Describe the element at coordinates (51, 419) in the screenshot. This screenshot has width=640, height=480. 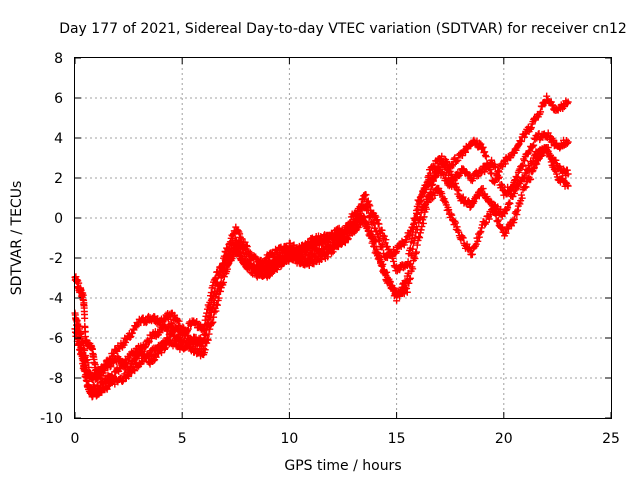
I see `y-tick-label: -10` at that location.